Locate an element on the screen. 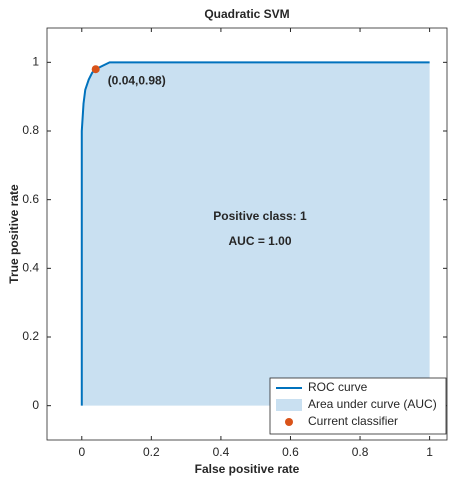  annotation: AUC = 1.00 is located at coordinates (259, 241).